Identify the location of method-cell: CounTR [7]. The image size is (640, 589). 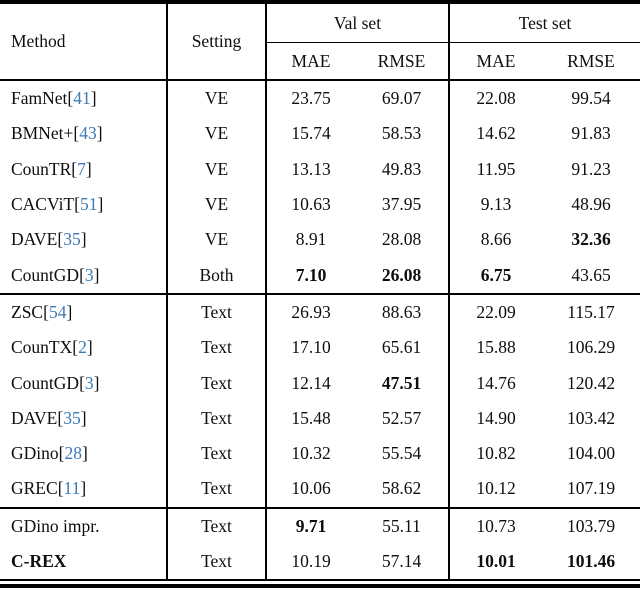
(84, 169).